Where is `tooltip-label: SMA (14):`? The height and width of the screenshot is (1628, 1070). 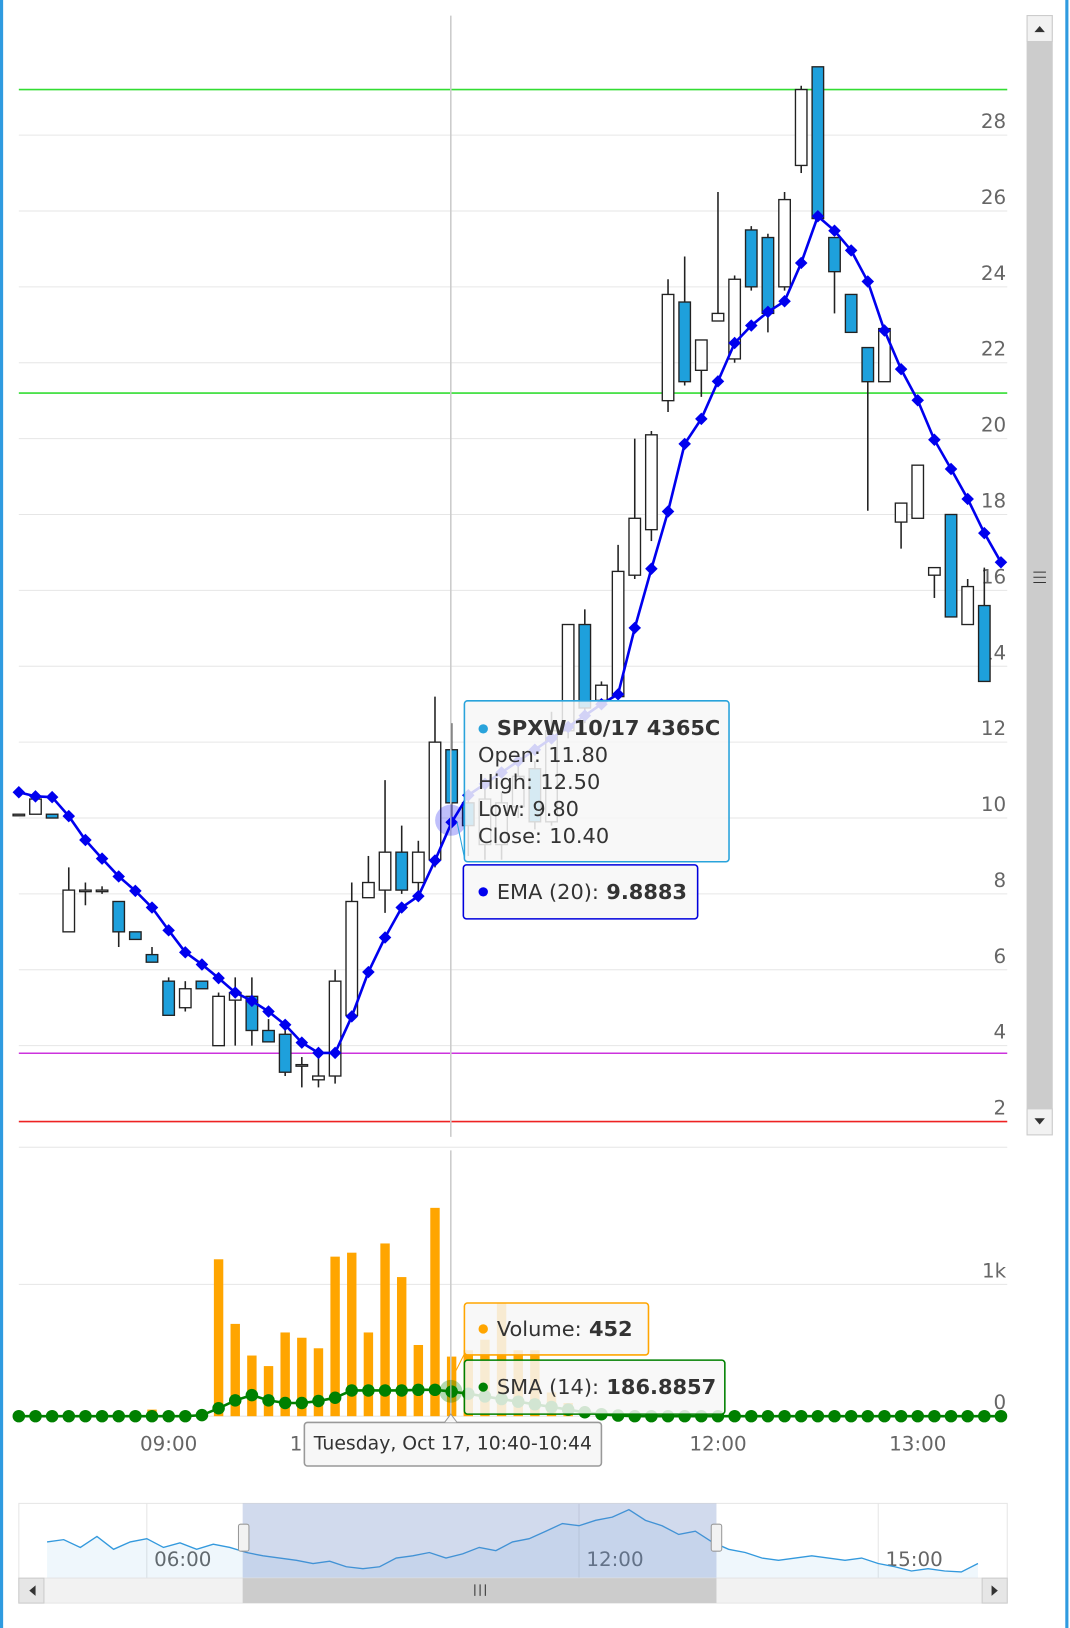 tooltip-label: SMA (14): is located at coordinates (548, 1387).